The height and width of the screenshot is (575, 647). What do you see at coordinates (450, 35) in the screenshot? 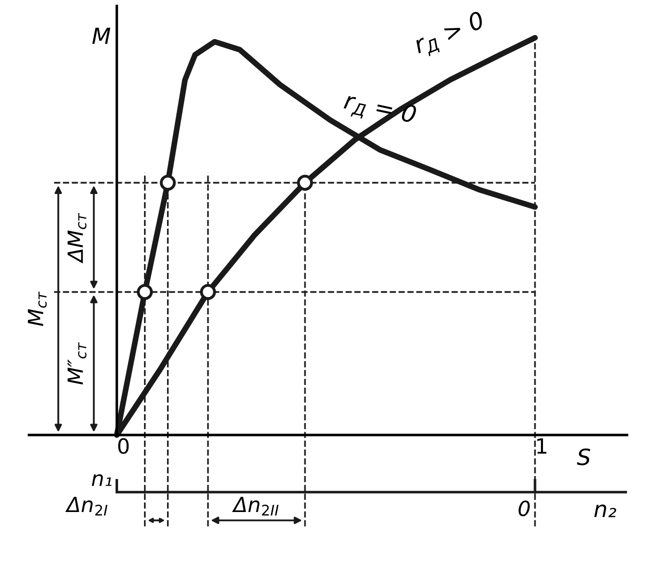
I see `text: r$_{Д}$ > 0` at bounding box center [450, 35].